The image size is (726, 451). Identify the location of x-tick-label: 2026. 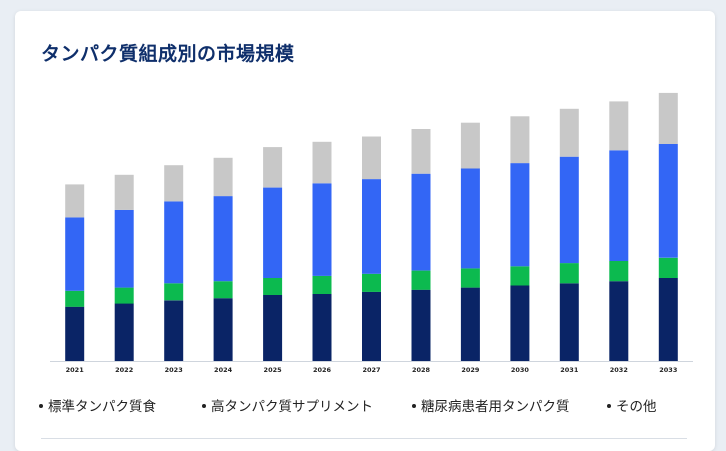
(322, 370).